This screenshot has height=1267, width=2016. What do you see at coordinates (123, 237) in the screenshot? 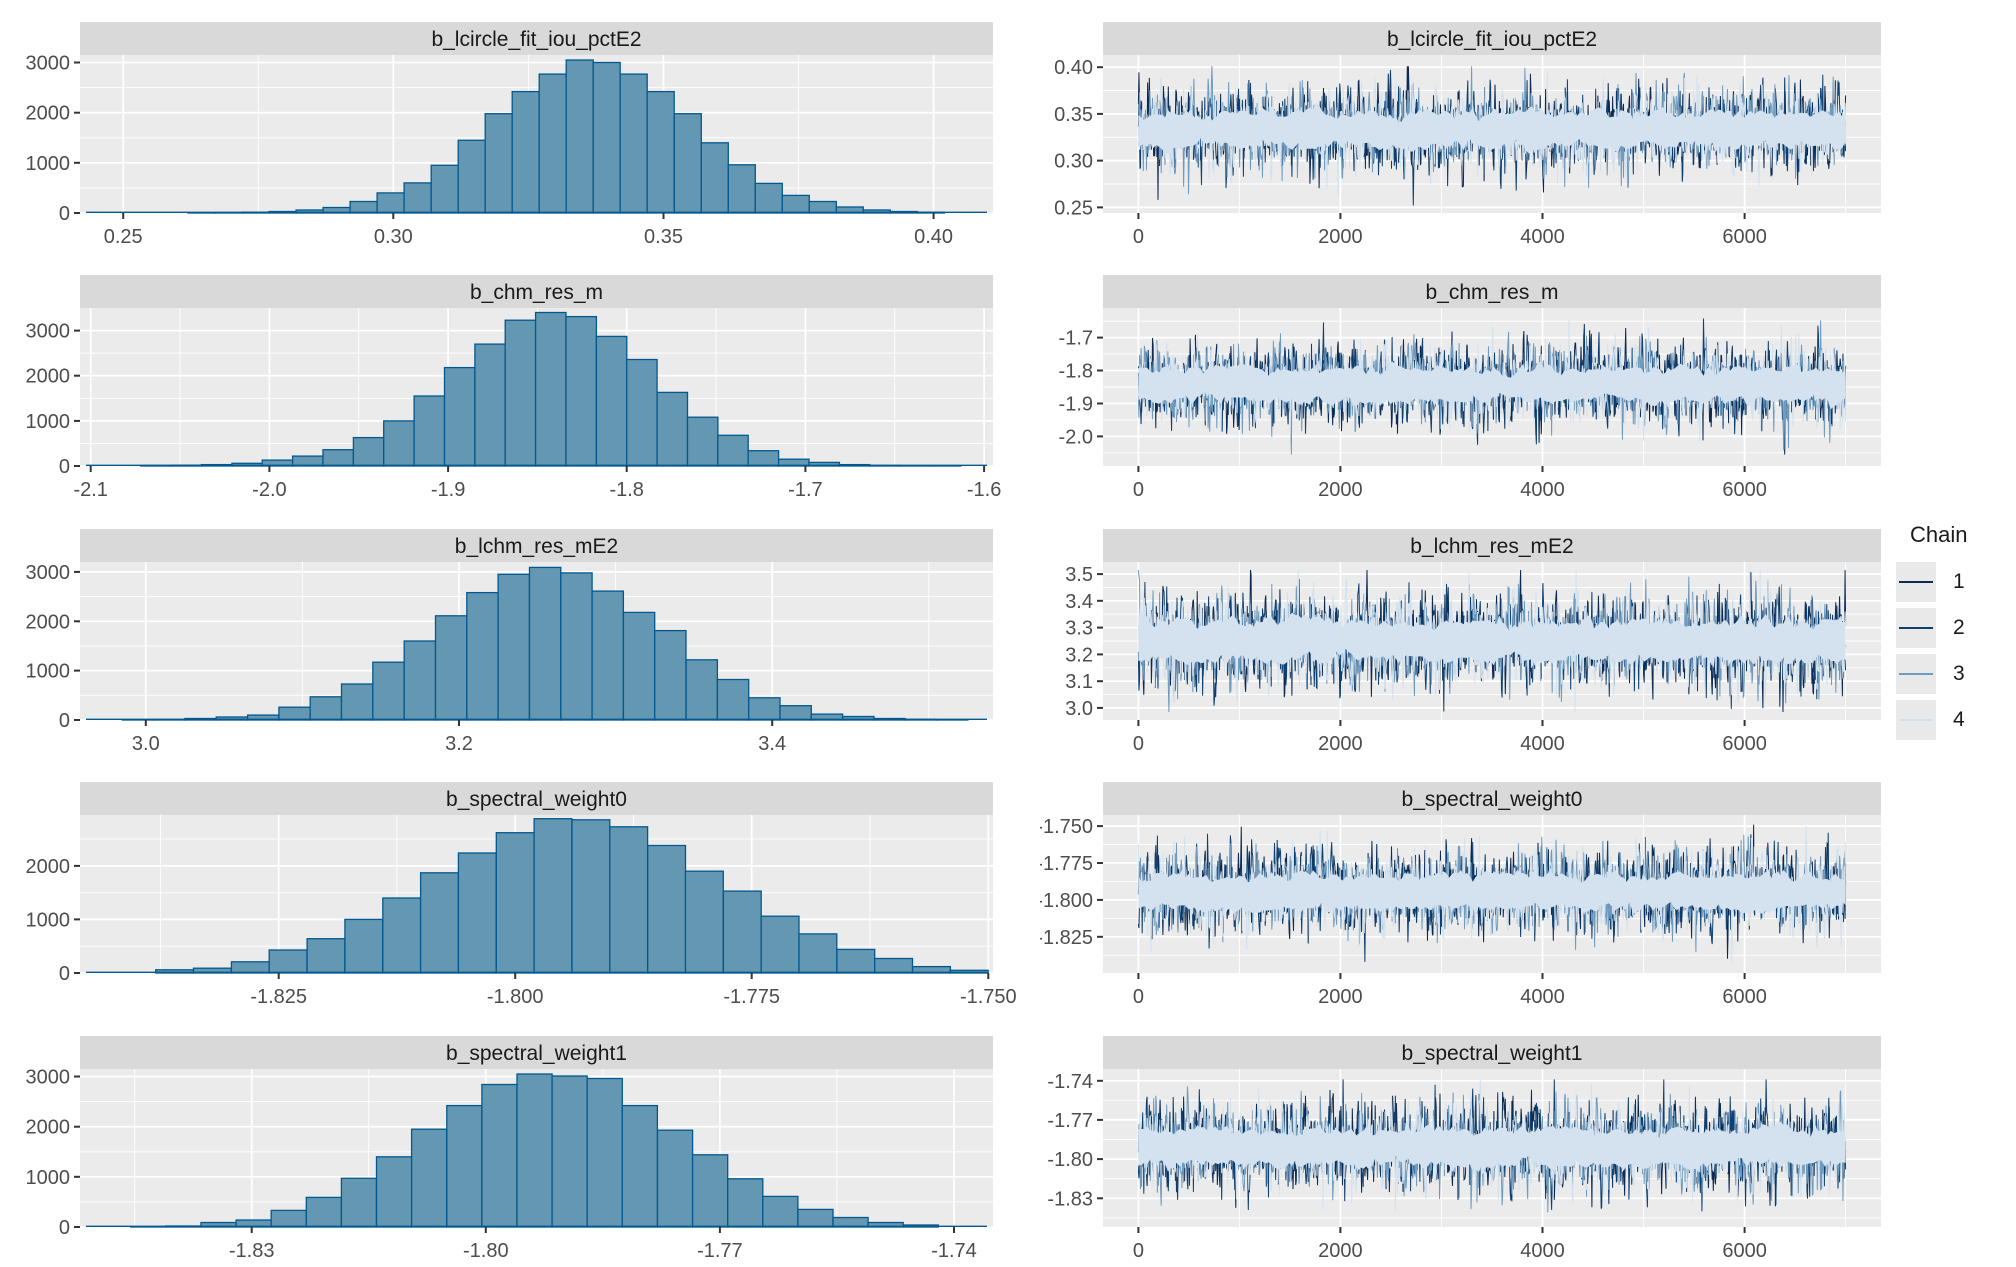
I see `x-tick-label: 0.25` at bounding box center [123, 237].